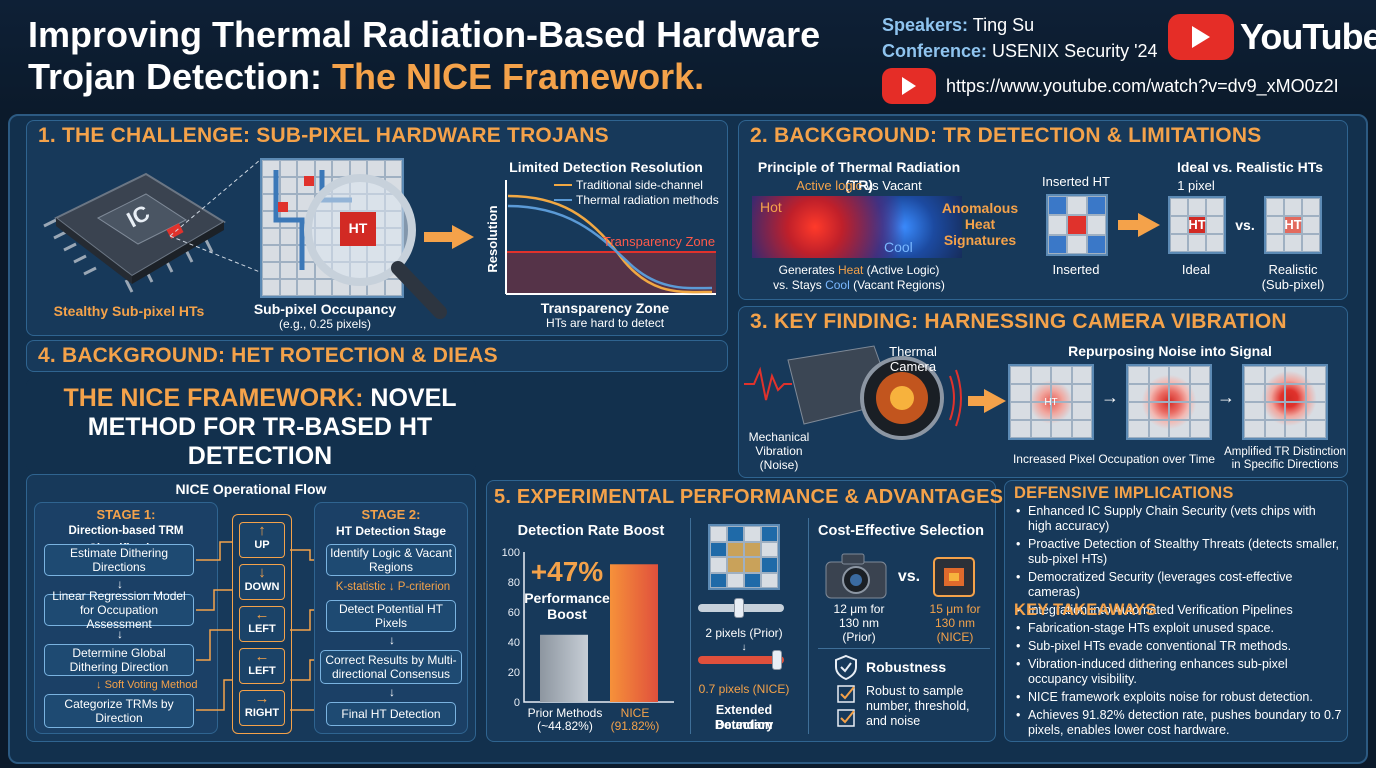 This screenshot has width=1376, height=768. Describe the element at coordinates (1085, 610) in the screenshot. I see `takeaways-title: KEY TAKEAWAYS` at that location.